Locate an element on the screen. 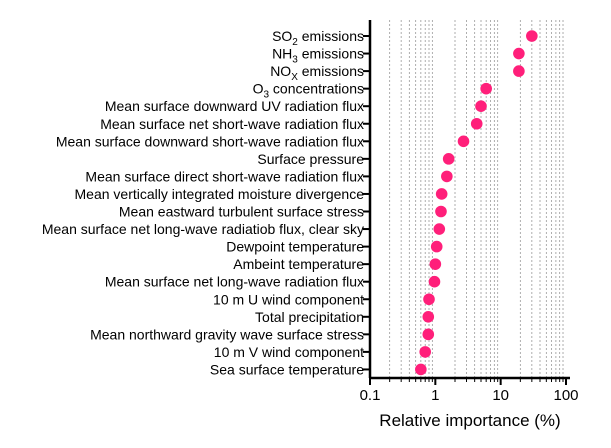  y-tick-label: Total precipitation is located at coordinates (309, 317).